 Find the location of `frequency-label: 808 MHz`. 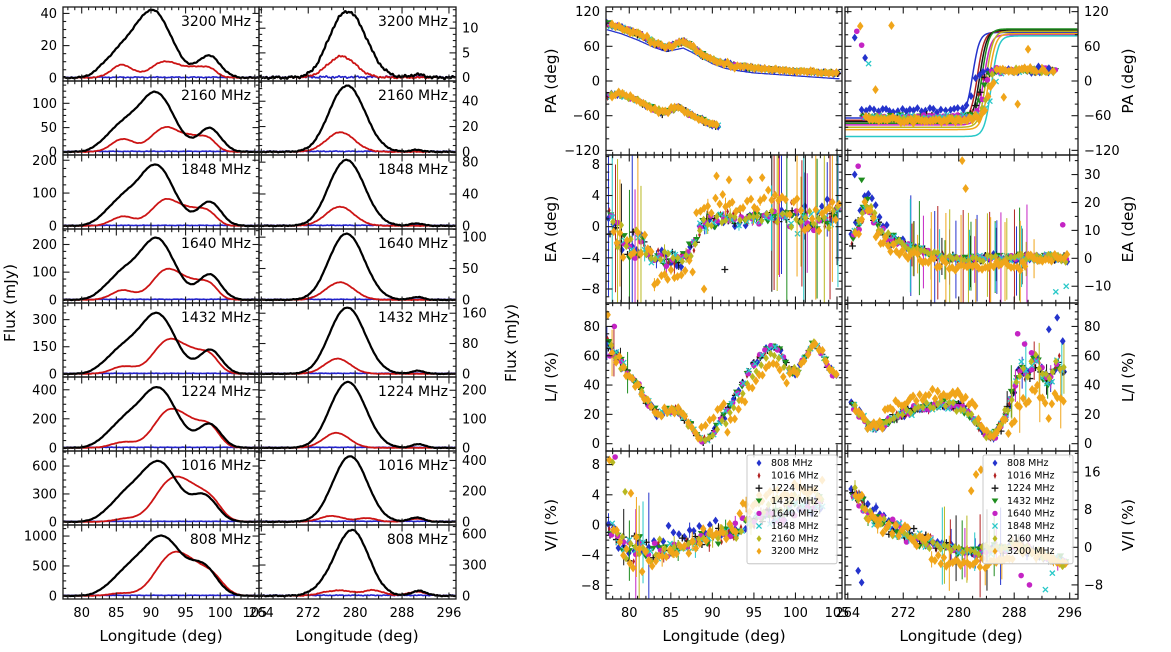

frequency-label: 808 MHz is located at coordinates (417, 540).